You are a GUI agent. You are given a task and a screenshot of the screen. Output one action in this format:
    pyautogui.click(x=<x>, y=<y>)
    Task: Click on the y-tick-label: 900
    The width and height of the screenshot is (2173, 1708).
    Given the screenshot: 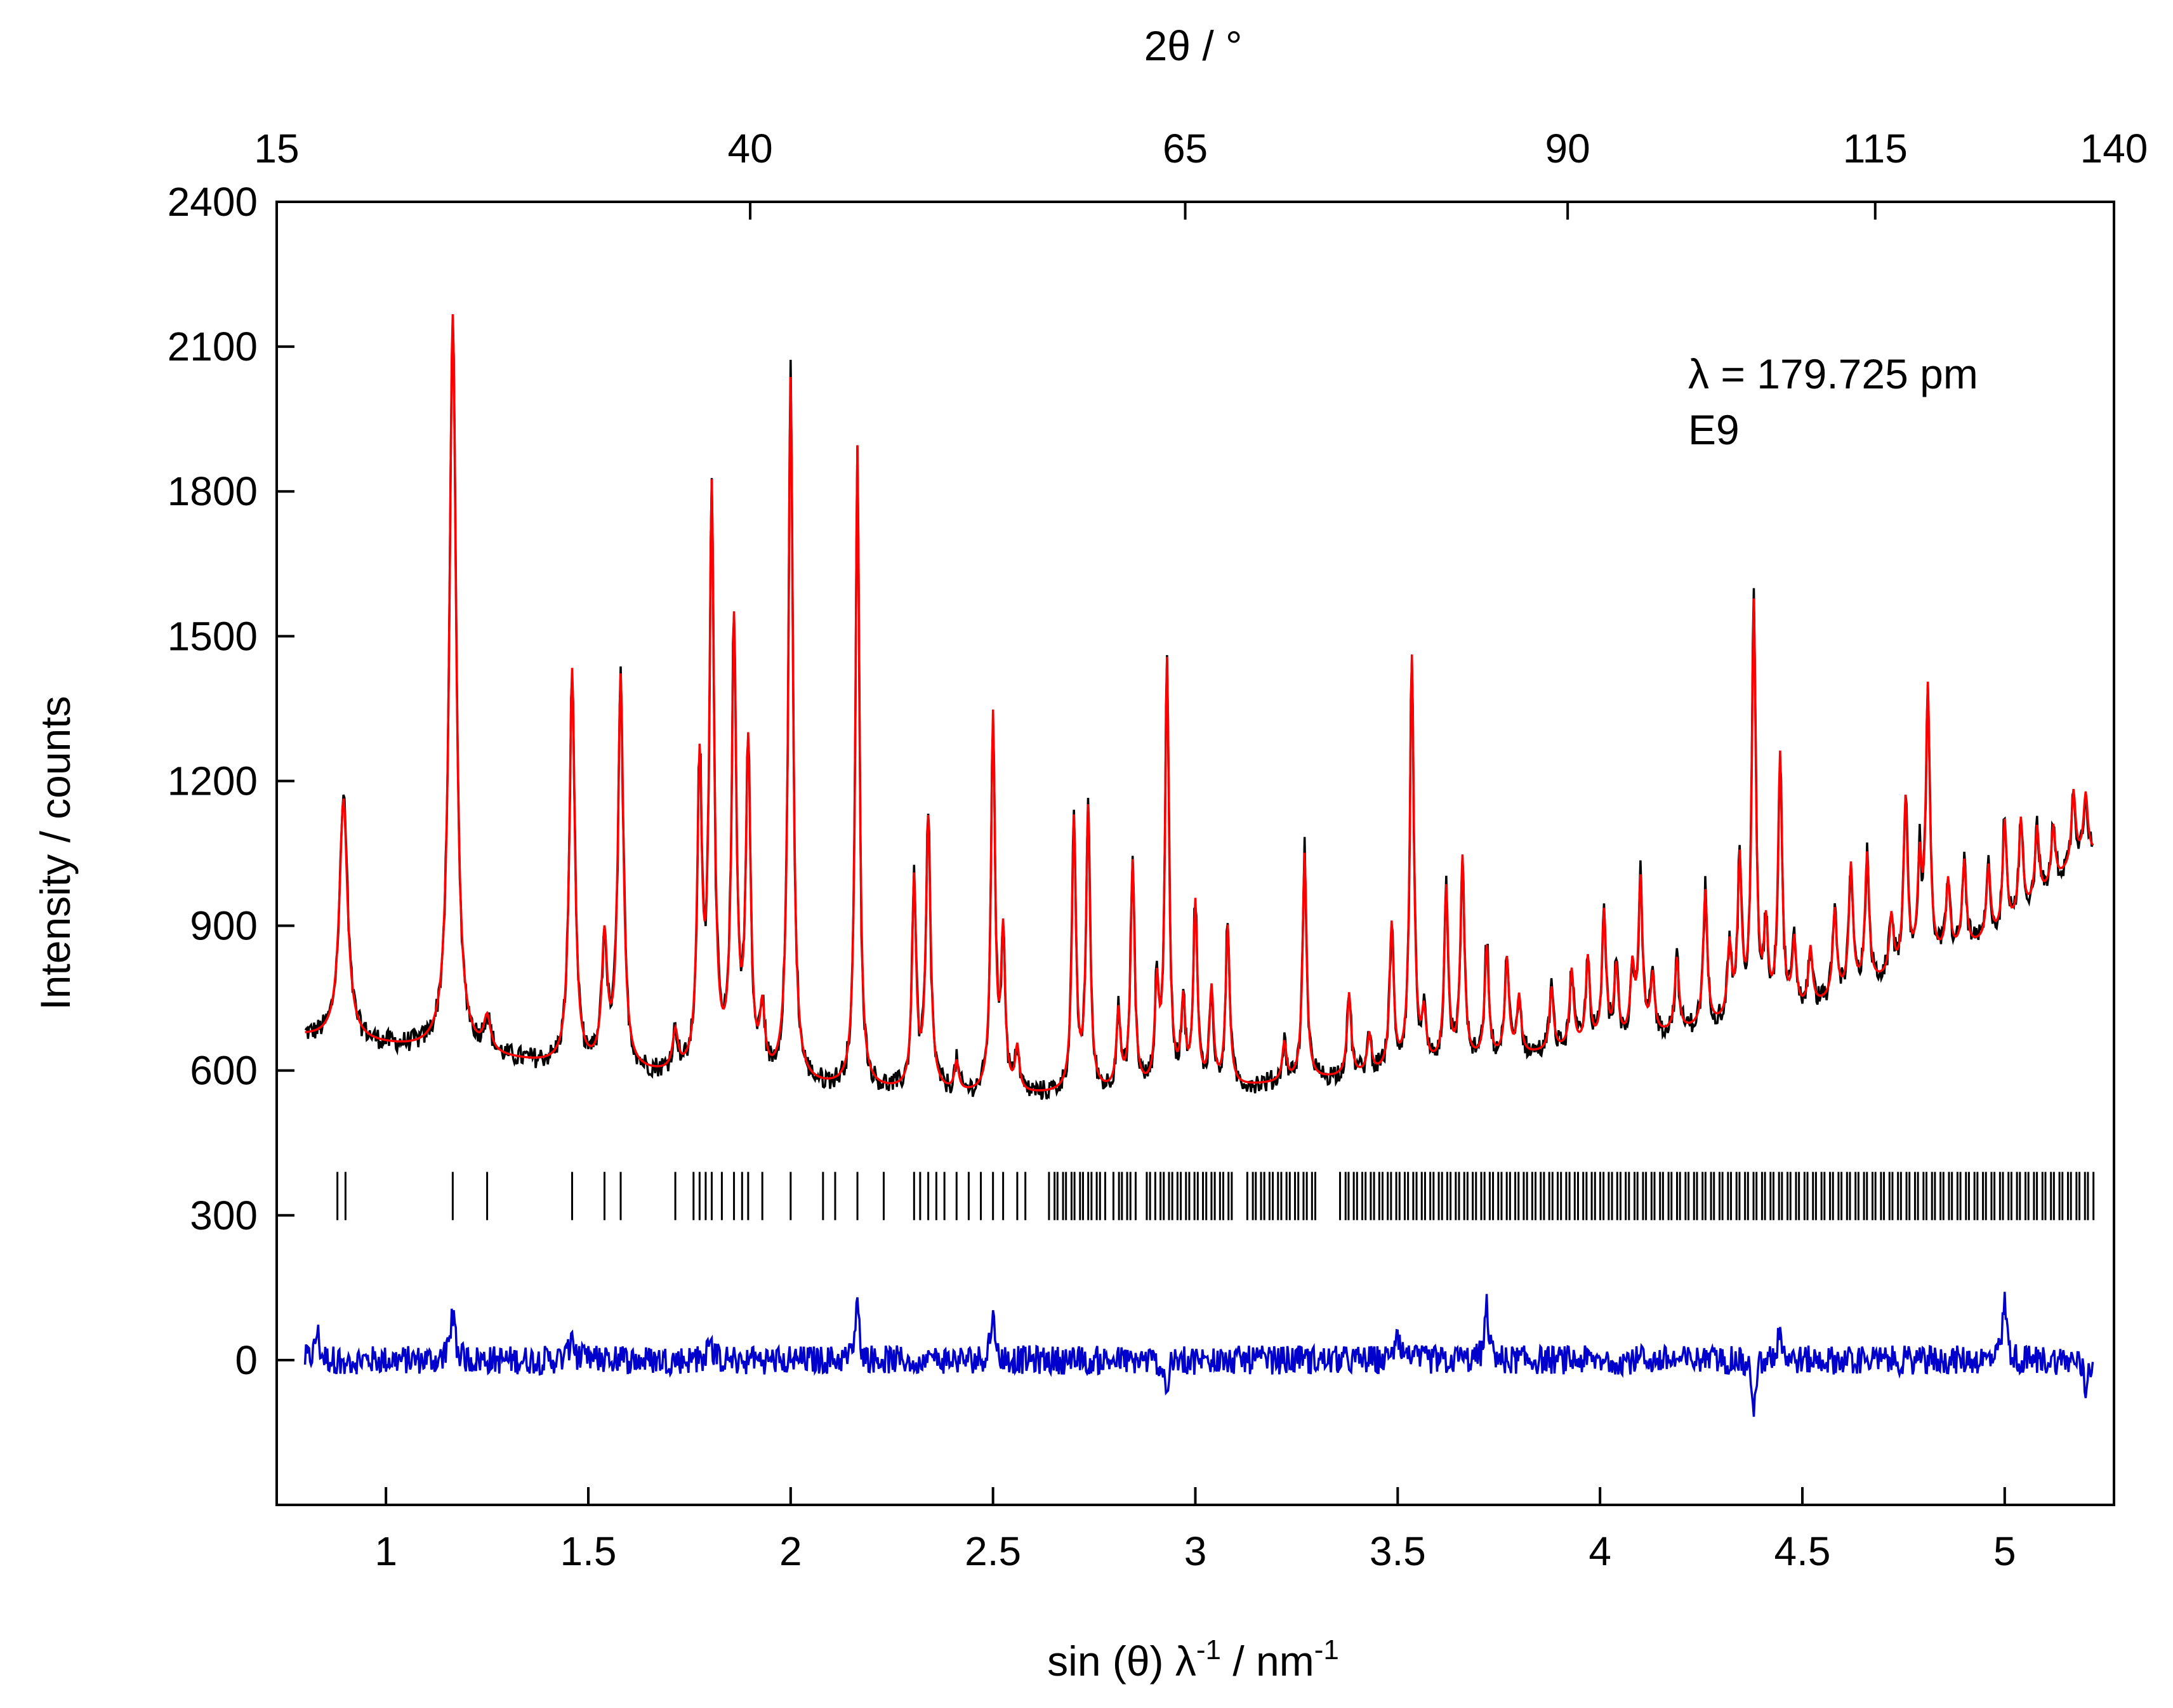 What is the action you would take?
    pyautogui.click(x=224, y=926)
    